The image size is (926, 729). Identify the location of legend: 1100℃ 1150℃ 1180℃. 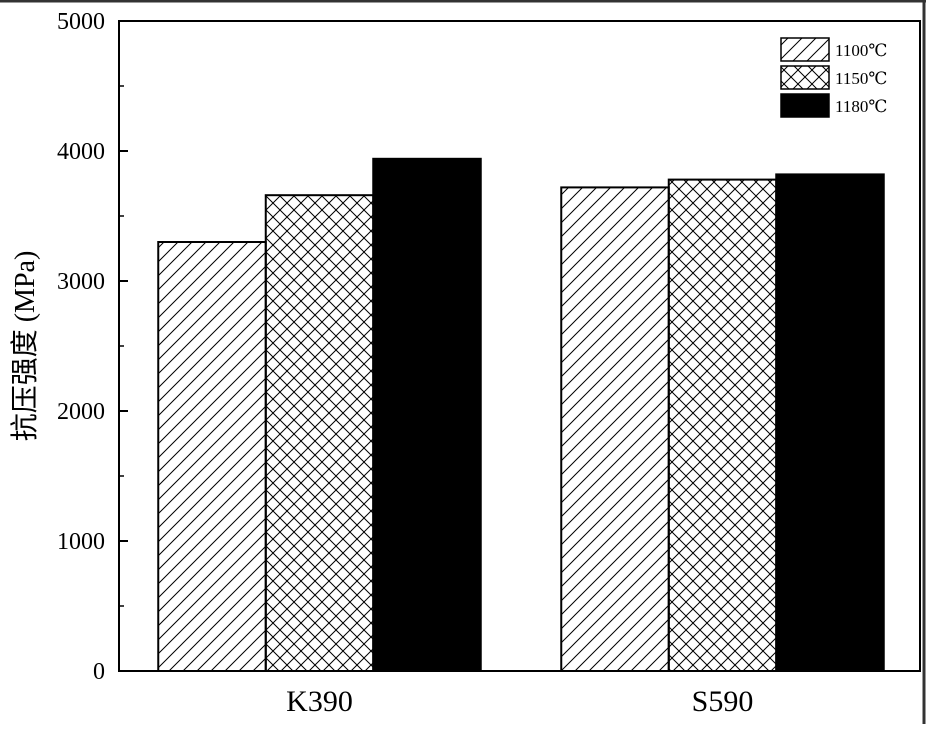
(833, 77).